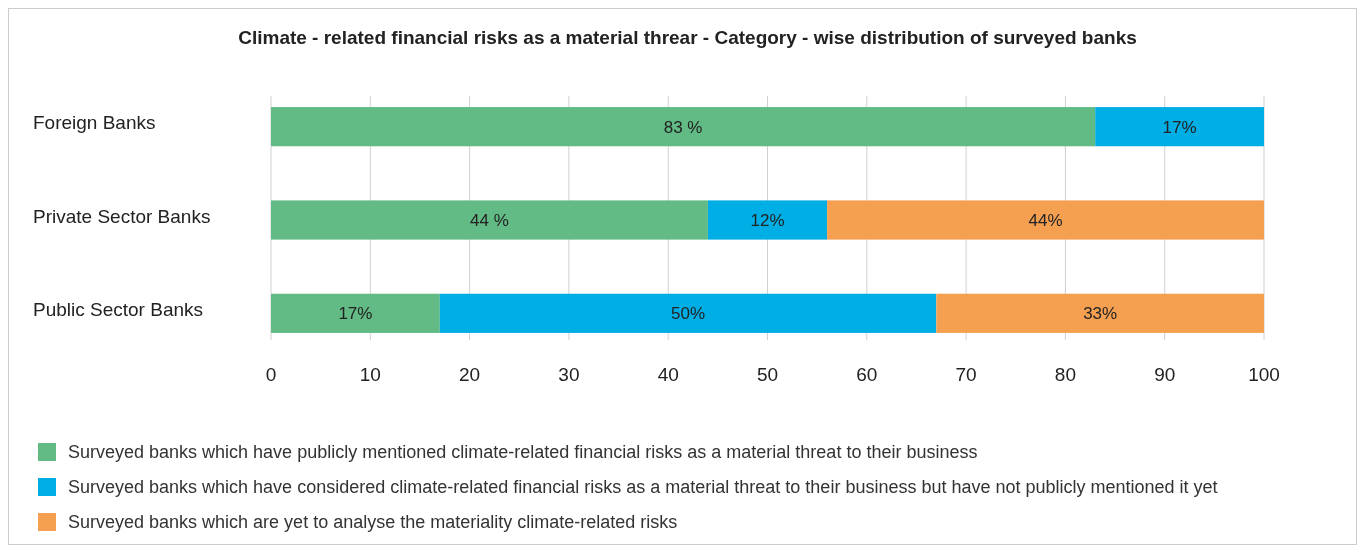 The height and width of the screenshot is (553, 1365). I want to click on data-label: 44%, so click(1045, 220).